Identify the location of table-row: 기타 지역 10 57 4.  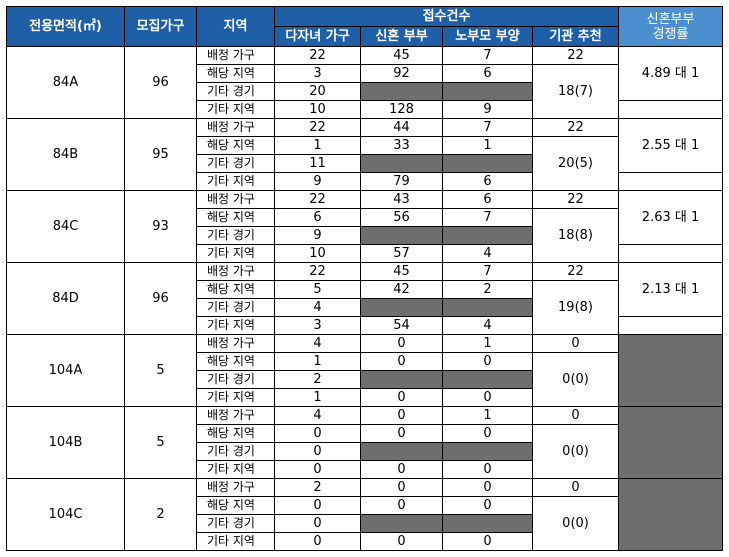
(365, 253).